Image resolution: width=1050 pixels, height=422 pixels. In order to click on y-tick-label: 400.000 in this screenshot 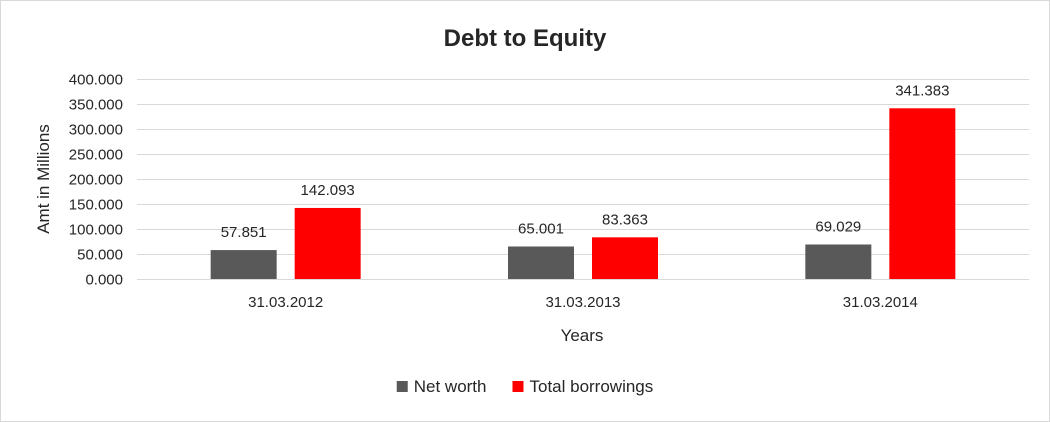, I will do `click(96, 80)`.